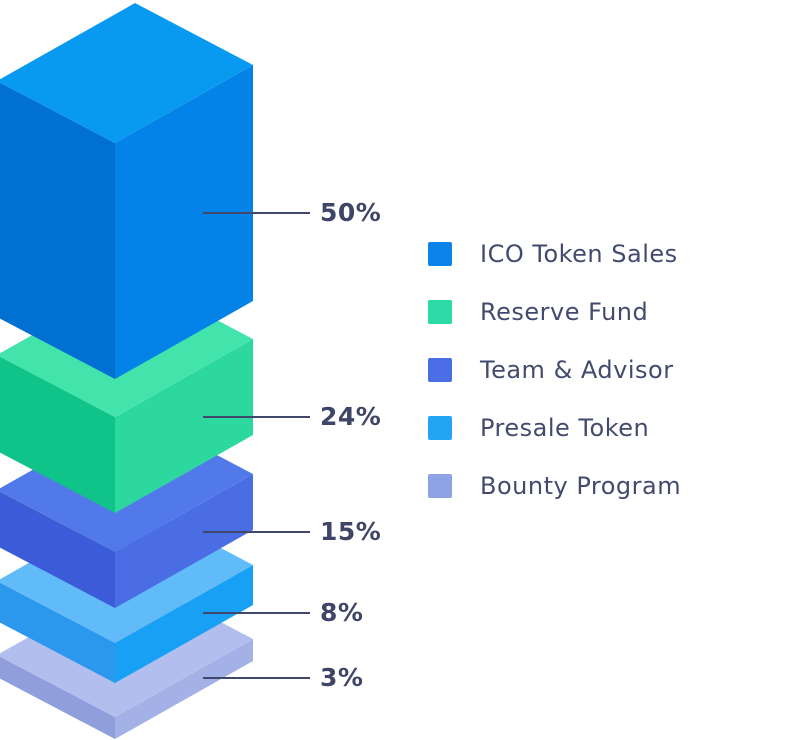 This screenshot has width=810, height=740. I want to click on box-right-face-team-advisor, so click(184, 541).